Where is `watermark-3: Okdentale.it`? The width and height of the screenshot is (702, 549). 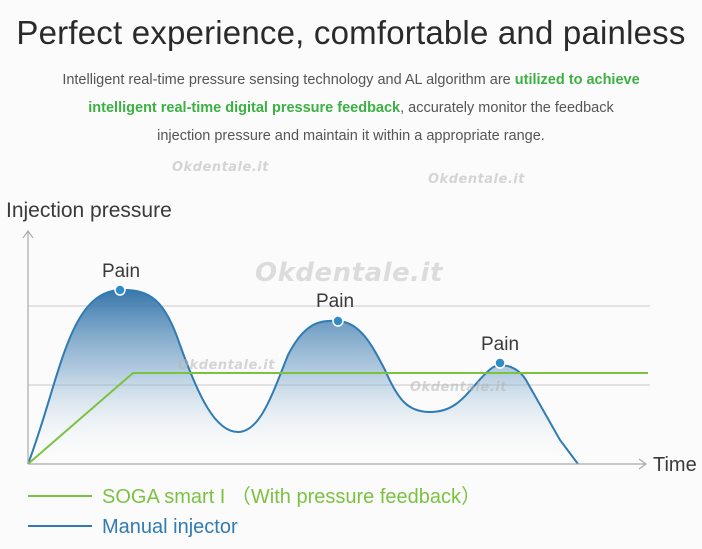 watermark-3: Okdentale.it is located at coordinates (349, 273).